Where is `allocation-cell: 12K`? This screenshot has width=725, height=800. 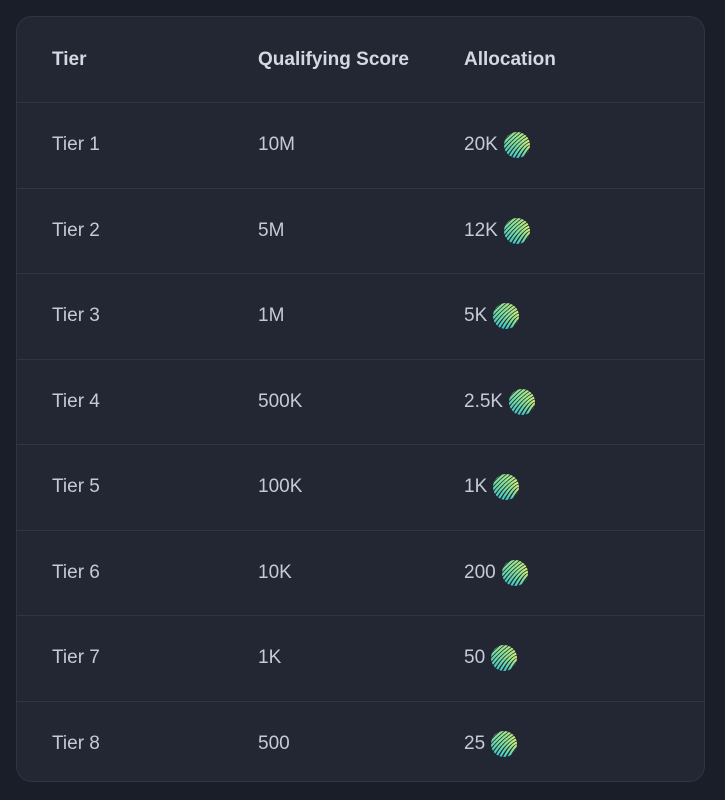 allocation-cell: 12K is located at coordinates (497, 231).